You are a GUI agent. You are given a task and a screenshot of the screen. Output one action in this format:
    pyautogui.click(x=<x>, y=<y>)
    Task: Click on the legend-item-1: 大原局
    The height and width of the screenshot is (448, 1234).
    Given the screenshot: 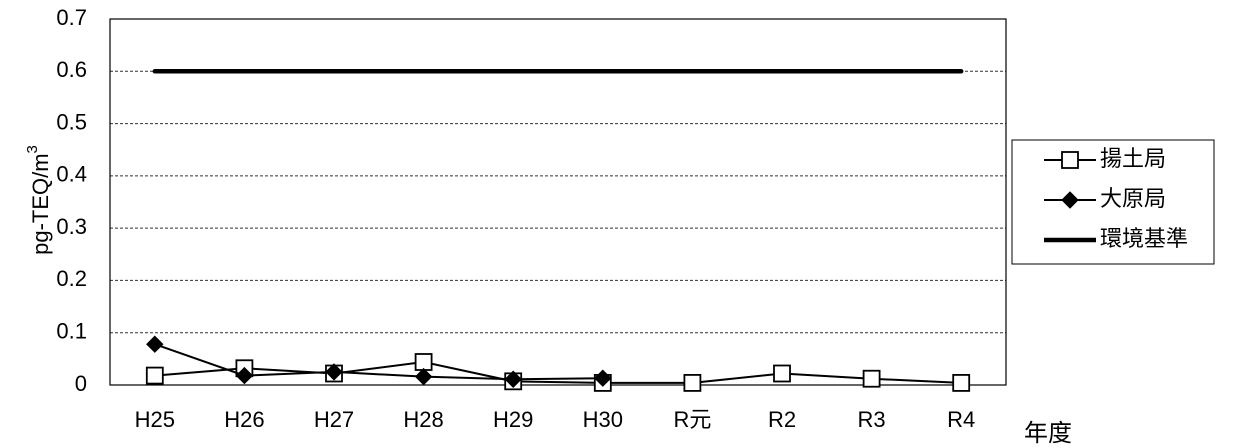 What is the action you would take?
    pyautogui.click(x=1105, y=199)
    